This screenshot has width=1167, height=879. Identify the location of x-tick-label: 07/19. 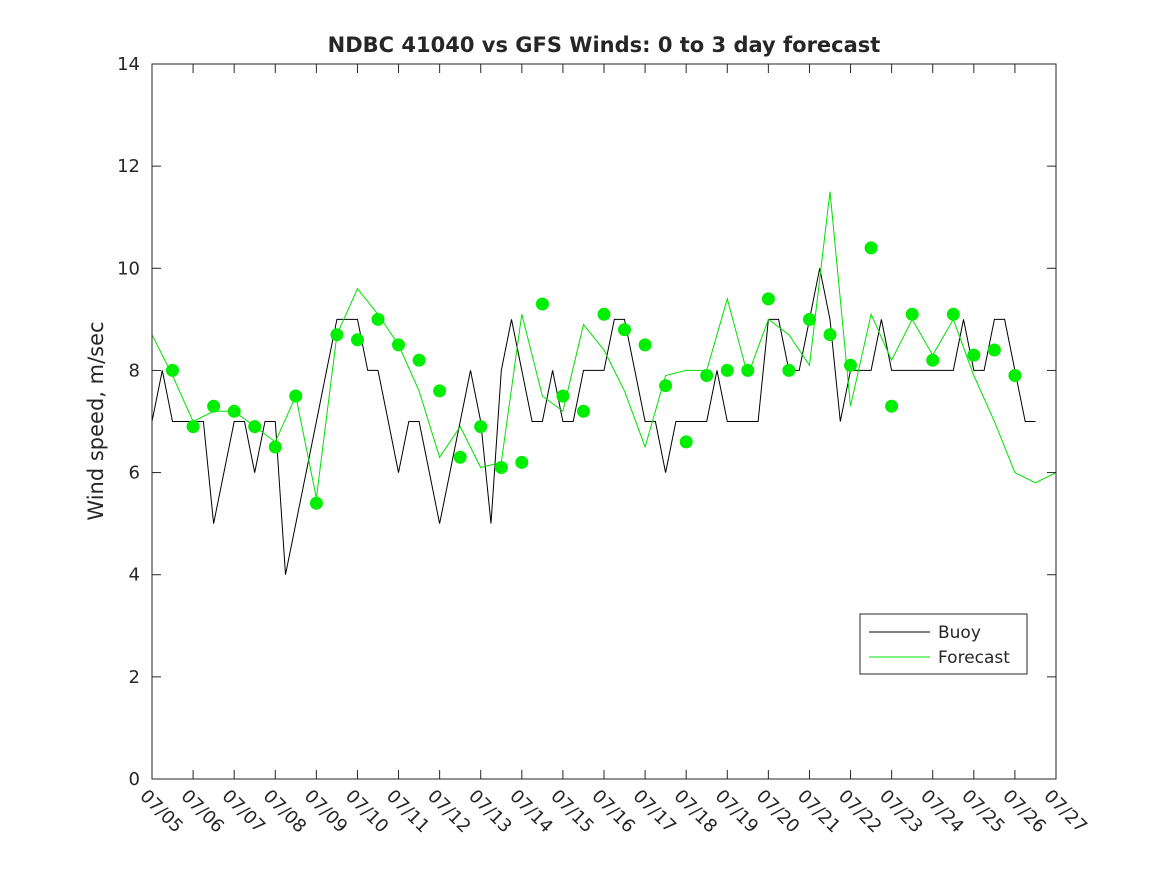
(737, 812).